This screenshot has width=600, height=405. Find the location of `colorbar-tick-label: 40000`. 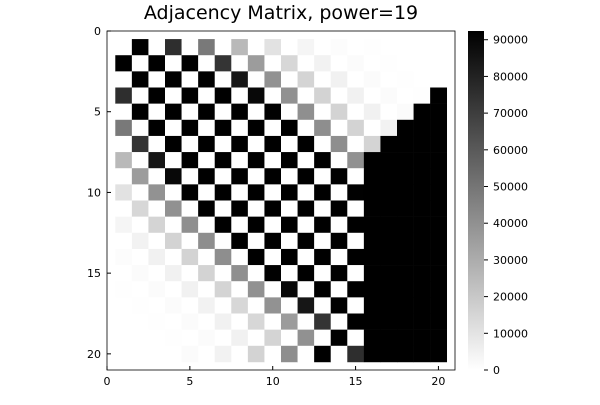

colorbar-tick-label: 40000 is located at coordinates (510, 223).